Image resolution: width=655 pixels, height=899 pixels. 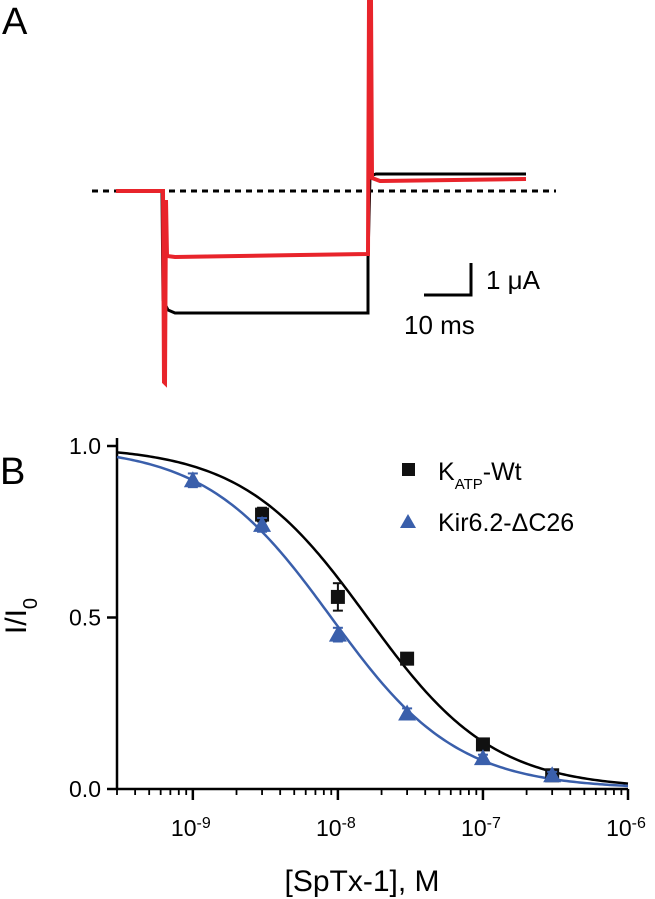 What do you see at coordinates (381, 815) in the screenshot?
I see `x-ticks: 10⁻⁹ 10⁻⁸ 10⁻⁷ 10⁻⁶` at bounding box center [381, 815].